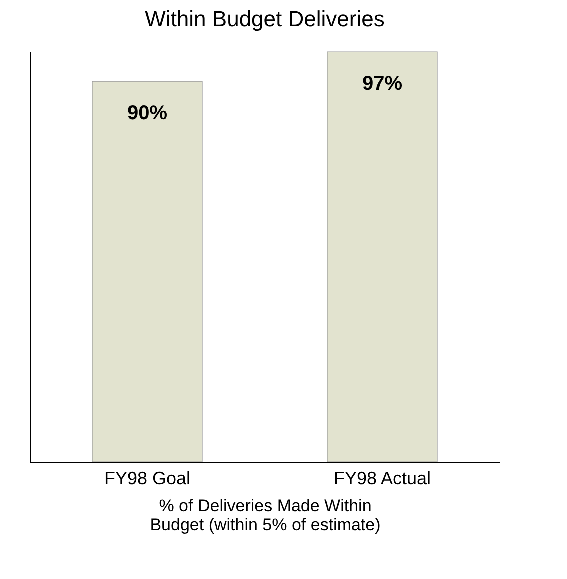 The height and width of the screenshot is (579, 567). Describe the element at coordinates (382, 84) in the screenshot. I see `data-label: 97%` at that location.